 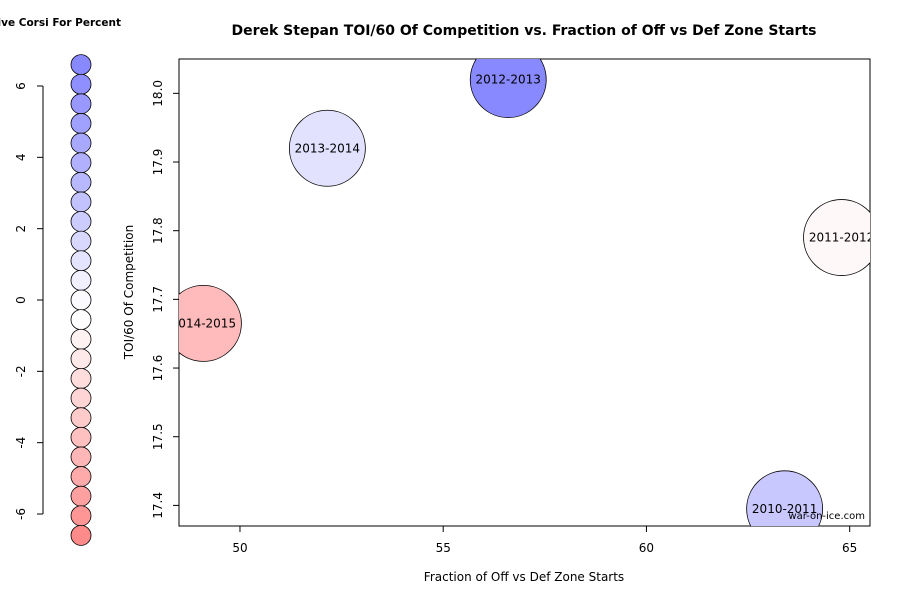 What do you see at coordinates (21, 158) in the screenshot?
I see `legend-tick-label: 4` at bounding box center [21, 158].